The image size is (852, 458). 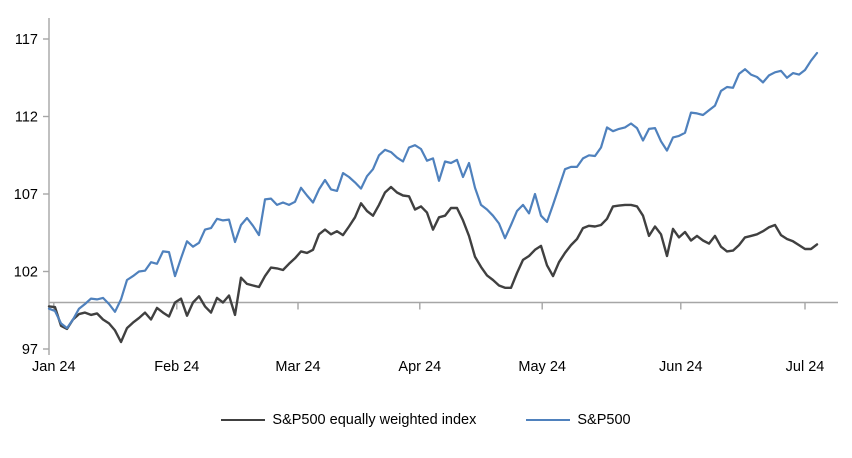 I want to click on sp500-line-swatch, so click(x=548, y=420).